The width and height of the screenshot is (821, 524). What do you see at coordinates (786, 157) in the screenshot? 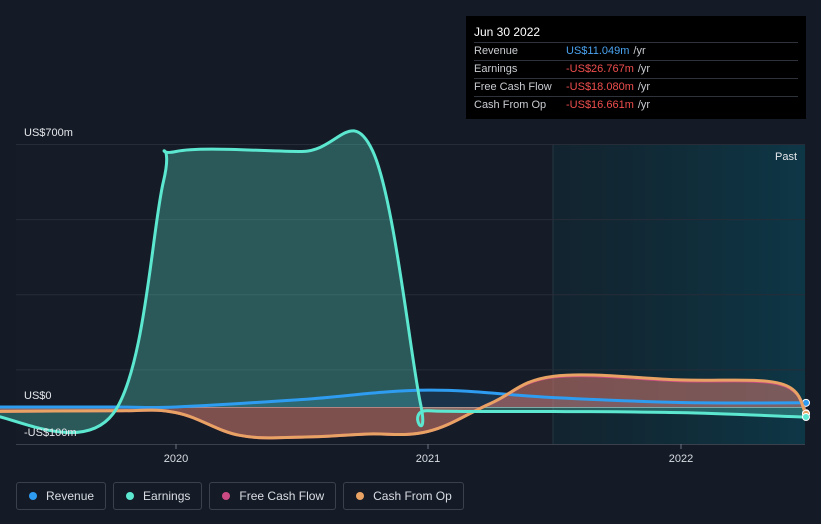
I see `past-label: Past` at bounding box center [786, 157].